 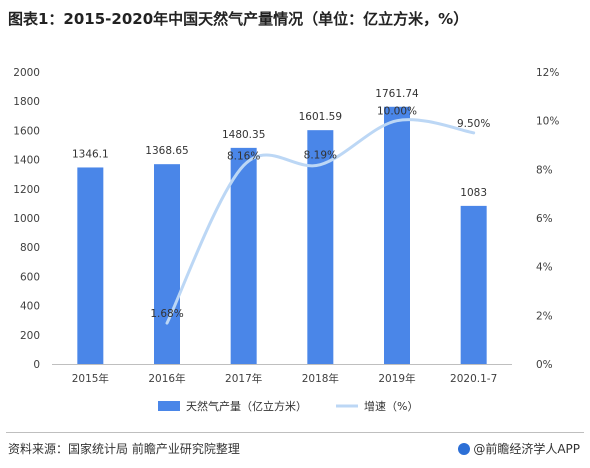 What do you see at coordinates (544, 268) in the screenshot?
I see `right-axis-tick-label: 4%` at bounding box center [544, 268].